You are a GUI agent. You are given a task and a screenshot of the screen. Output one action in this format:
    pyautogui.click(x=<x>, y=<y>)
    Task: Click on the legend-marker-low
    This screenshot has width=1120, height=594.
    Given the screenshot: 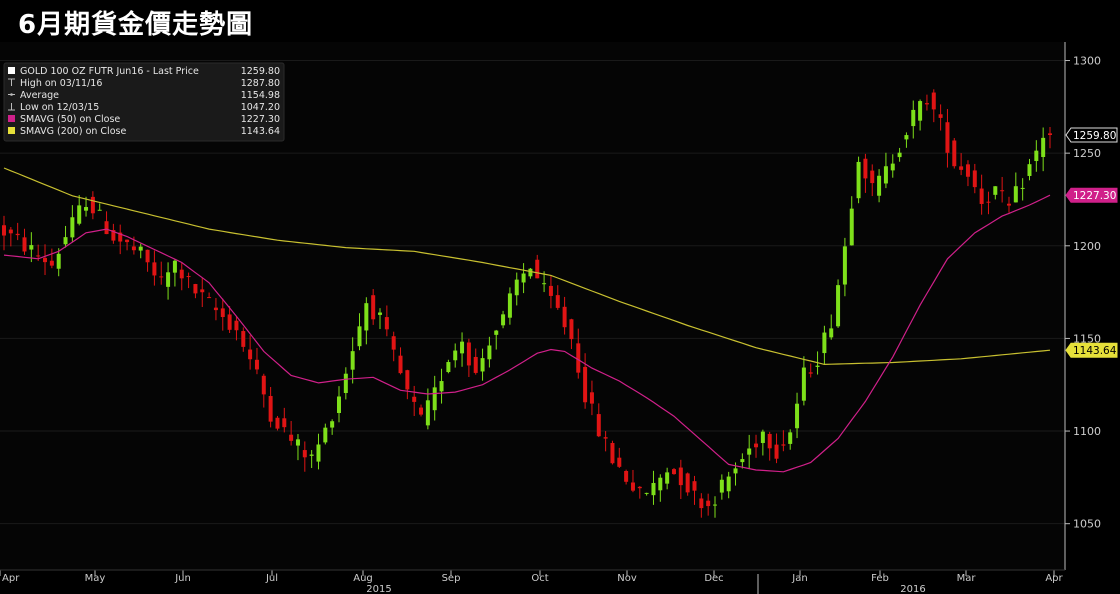 What is the action you would take?
    pyautogui.click(x=11, y=107)
    